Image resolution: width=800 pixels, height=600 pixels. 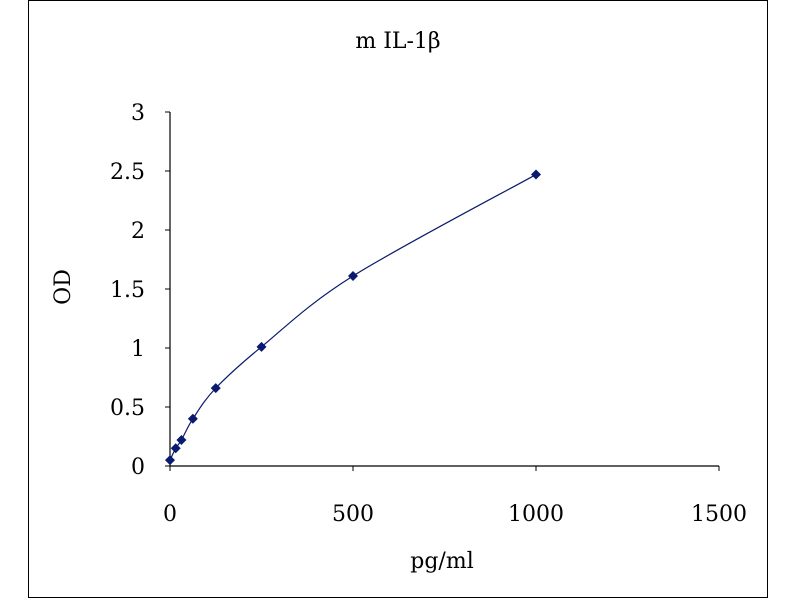 I want to click on y-tick-labels: 0 0.5 1 1.5 2 2.5 3, so click(x=127, y=290).